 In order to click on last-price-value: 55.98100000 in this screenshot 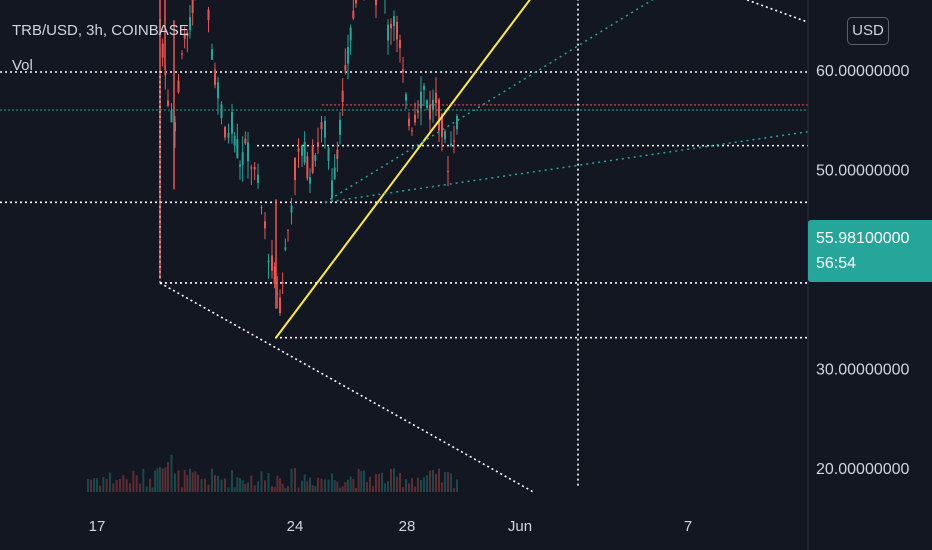, I will do `click(863, 238)`.